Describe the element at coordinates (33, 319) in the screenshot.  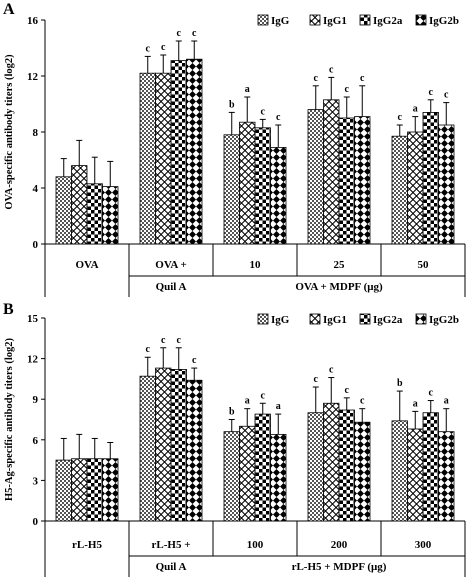
I see `y-tick-label: 15` at that location.